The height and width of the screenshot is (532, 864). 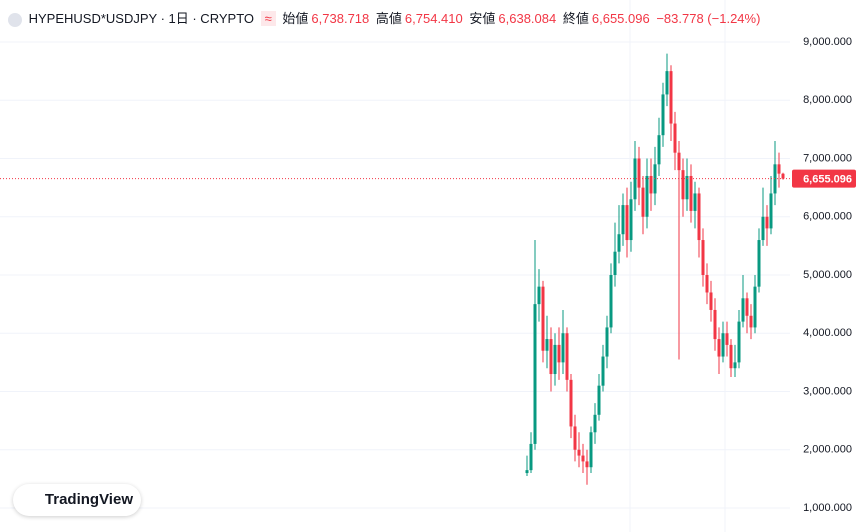 What do you see at coordinates (827, 158) in the screenshot?
I see `y-tick-label: 7,000.000` at bounding box center [827, 158].